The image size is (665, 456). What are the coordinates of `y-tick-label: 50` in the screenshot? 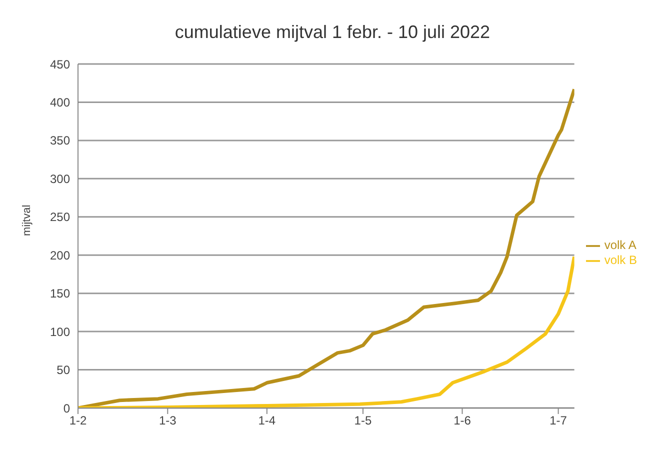 It's located at (63, 370).